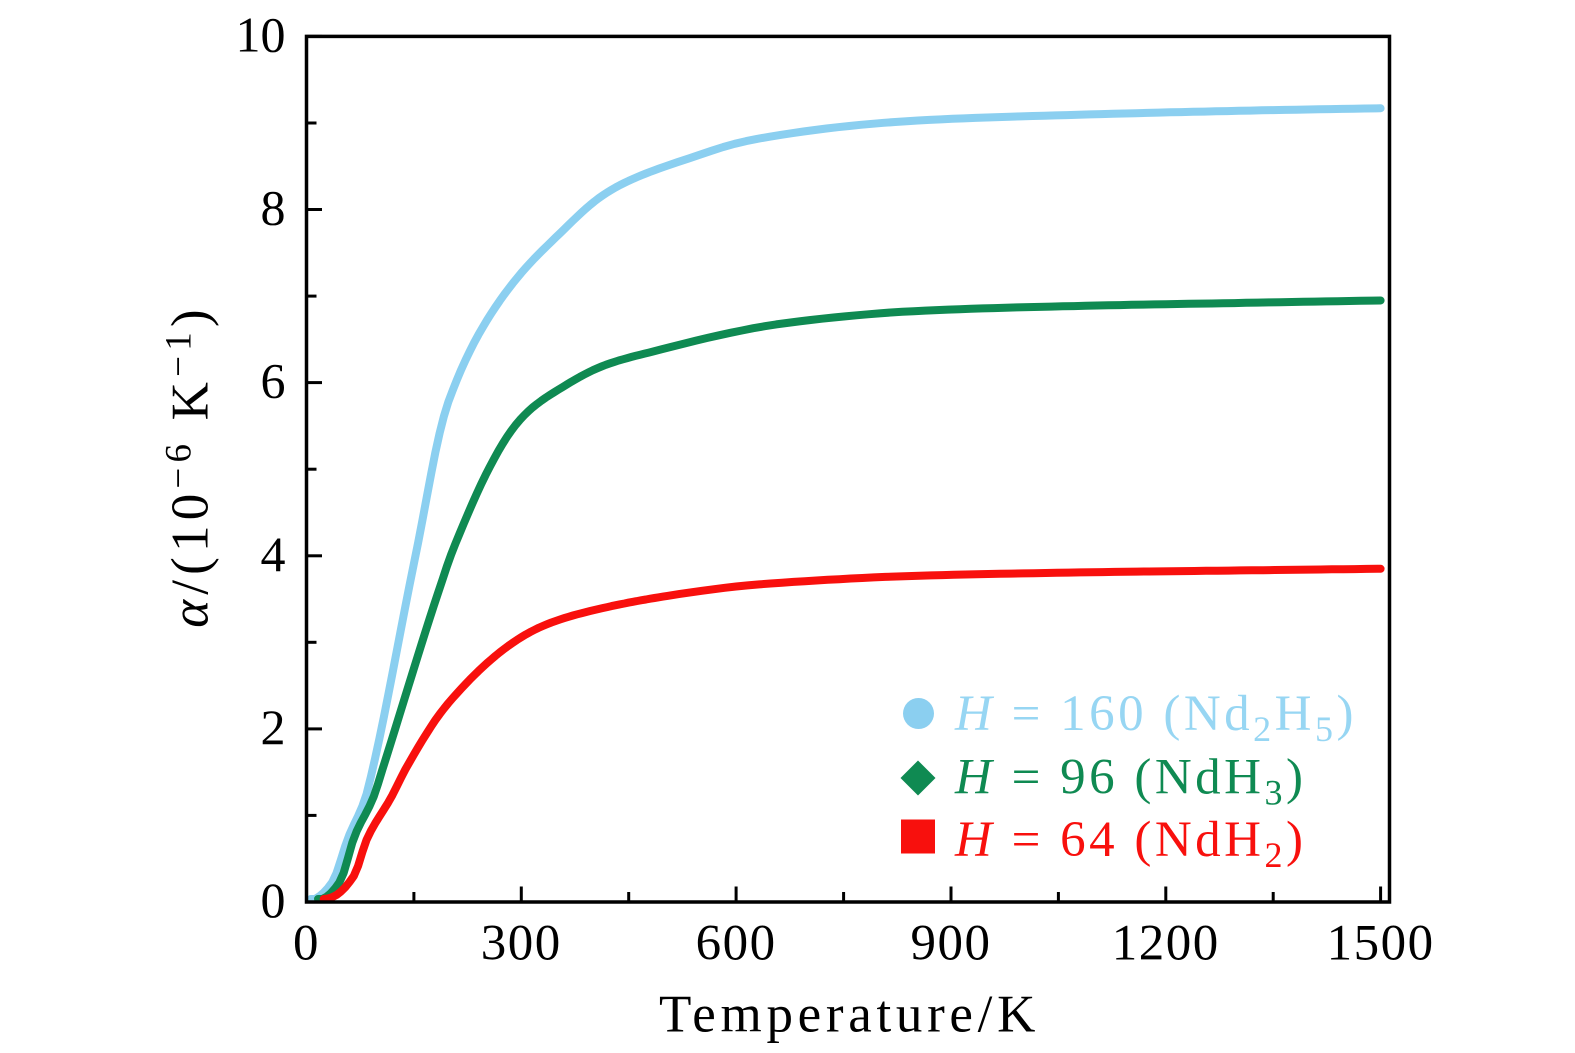  What do you see at coordinates (849, 1015) in the screenshot?
I see `svg-text: Temperature/K` at bounding box center [849, 1015].